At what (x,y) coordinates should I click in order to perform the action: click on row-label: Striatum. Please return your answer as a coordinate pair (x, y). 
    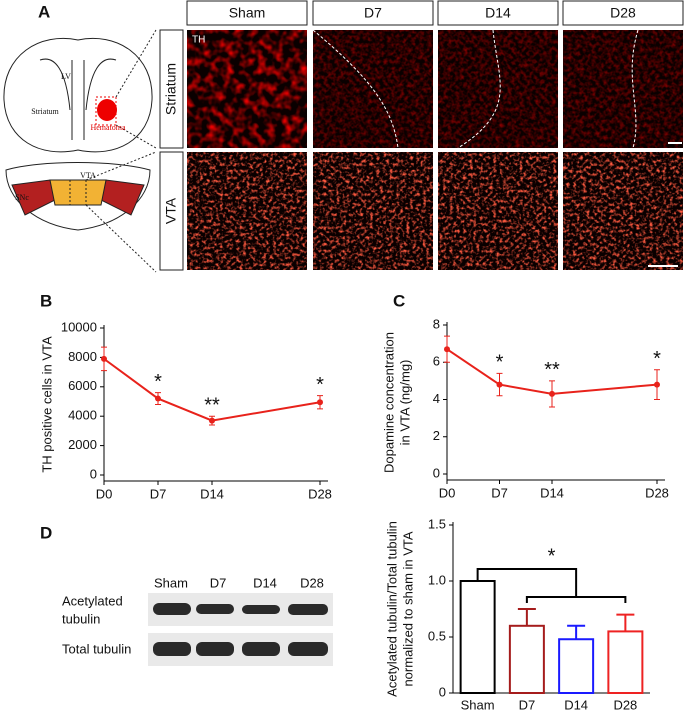
    Looking at the image, I should click on (171, 89).